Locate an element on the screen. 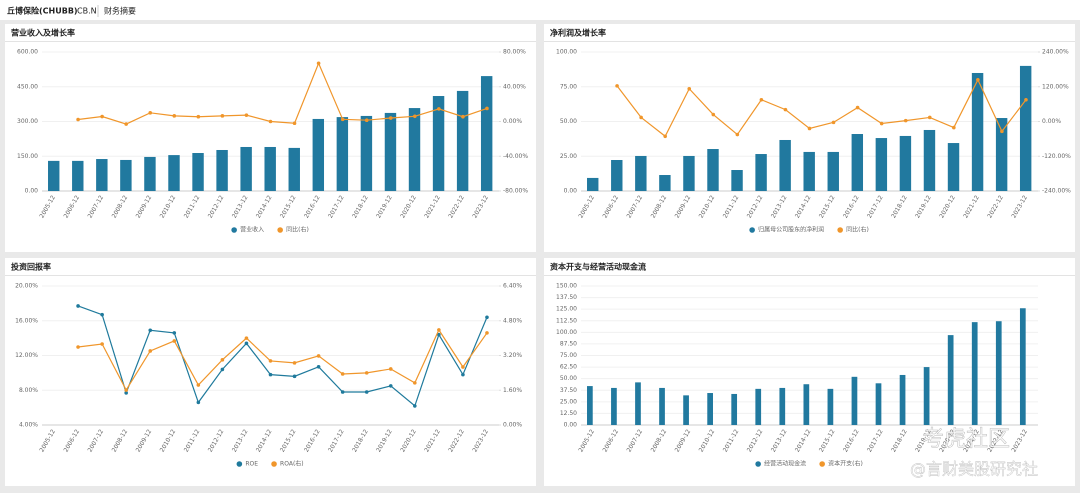  legend-label: 营业收入 is located at coordinates (252, 230).